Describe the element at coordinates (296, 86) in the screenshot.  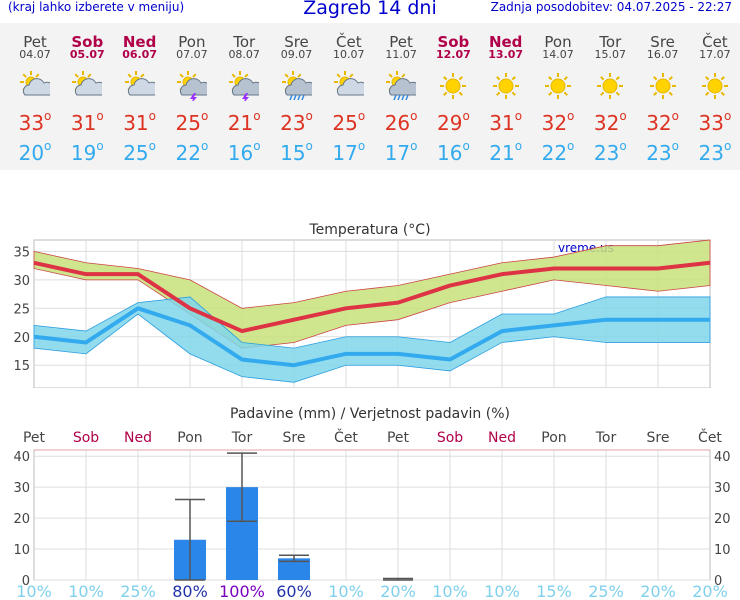
I see `sun-rain-icon` at that location.